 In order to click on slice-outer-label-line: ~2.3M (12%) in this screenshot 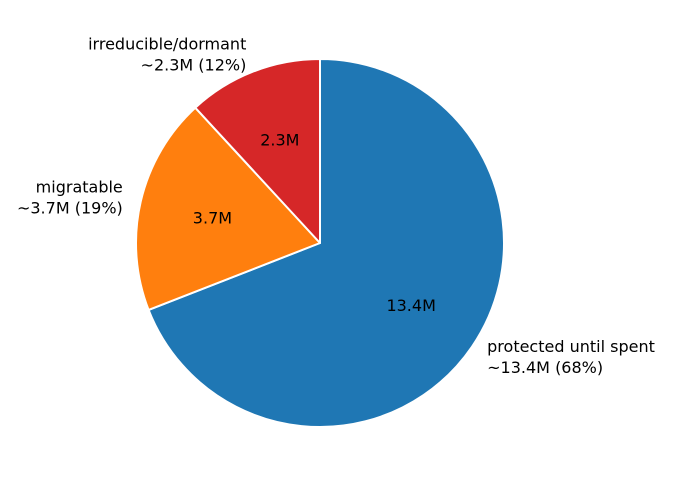, I will do `click(194, 64)`.